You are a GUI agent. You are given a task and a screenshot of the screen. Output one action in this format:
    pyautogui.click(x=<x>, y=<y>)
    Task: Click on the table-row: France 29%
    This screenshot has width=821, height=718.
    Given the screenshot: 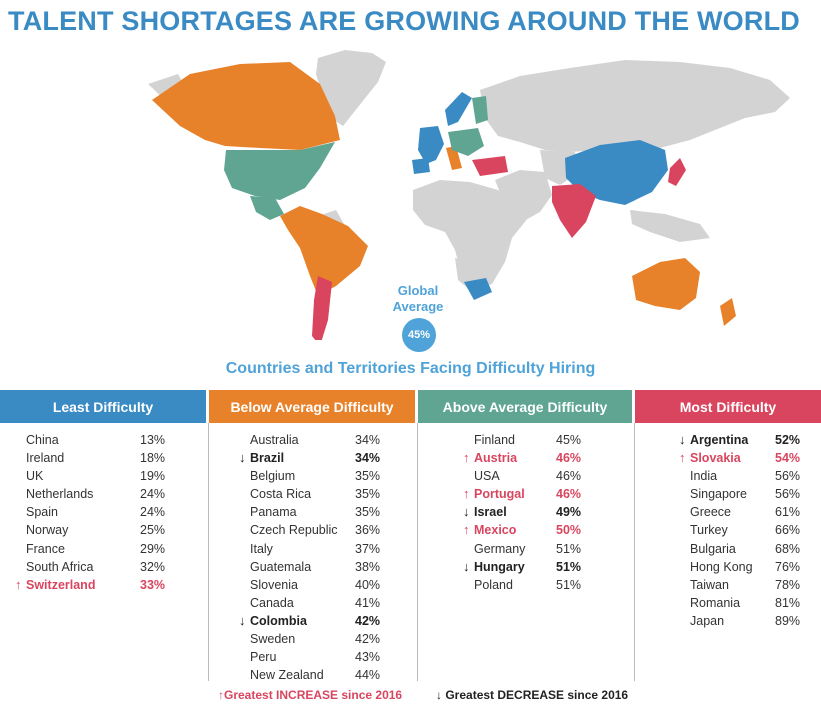 What is the action you would take?
    pyautogui.click(x=103, y=551)
    